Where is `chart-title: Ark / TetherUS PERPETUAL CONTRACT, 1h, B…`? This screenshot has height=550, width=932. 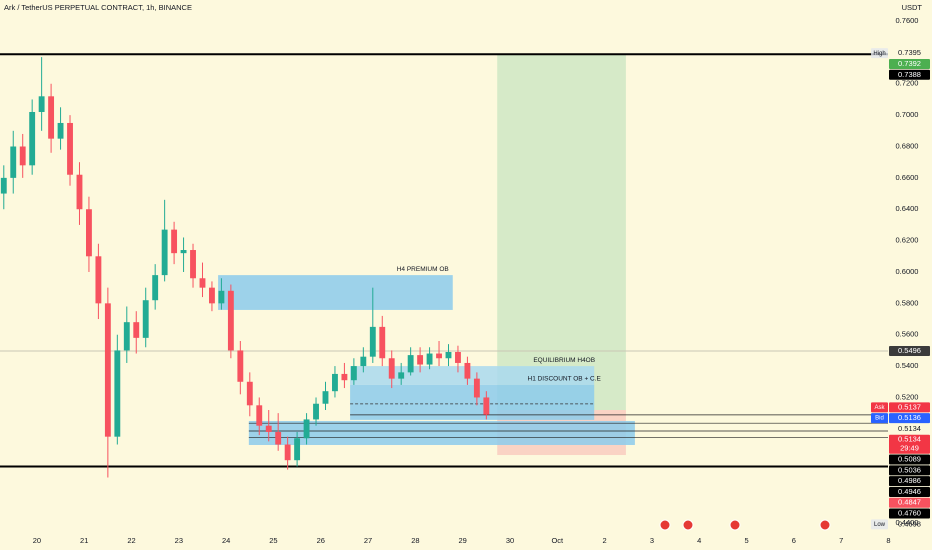 chart-title: Ark / TetherUS PERPETUAL CONTRACT, 1h, B… is located at coordinates (98, 7).